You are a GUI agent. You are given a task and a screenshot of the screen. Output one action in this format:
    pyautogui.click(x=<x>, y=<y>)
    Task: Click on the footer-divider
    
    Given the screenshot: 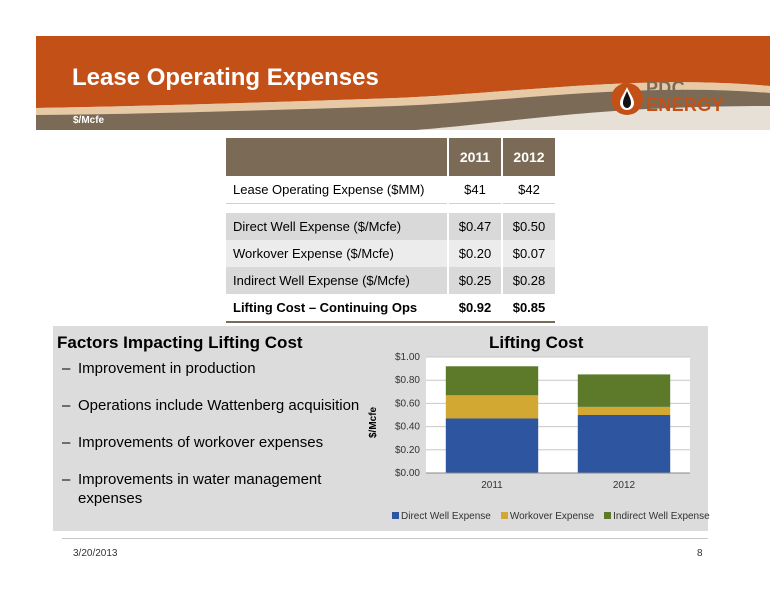 What is the action you would take?
    pyautogui.click(x=385, y=538)
    